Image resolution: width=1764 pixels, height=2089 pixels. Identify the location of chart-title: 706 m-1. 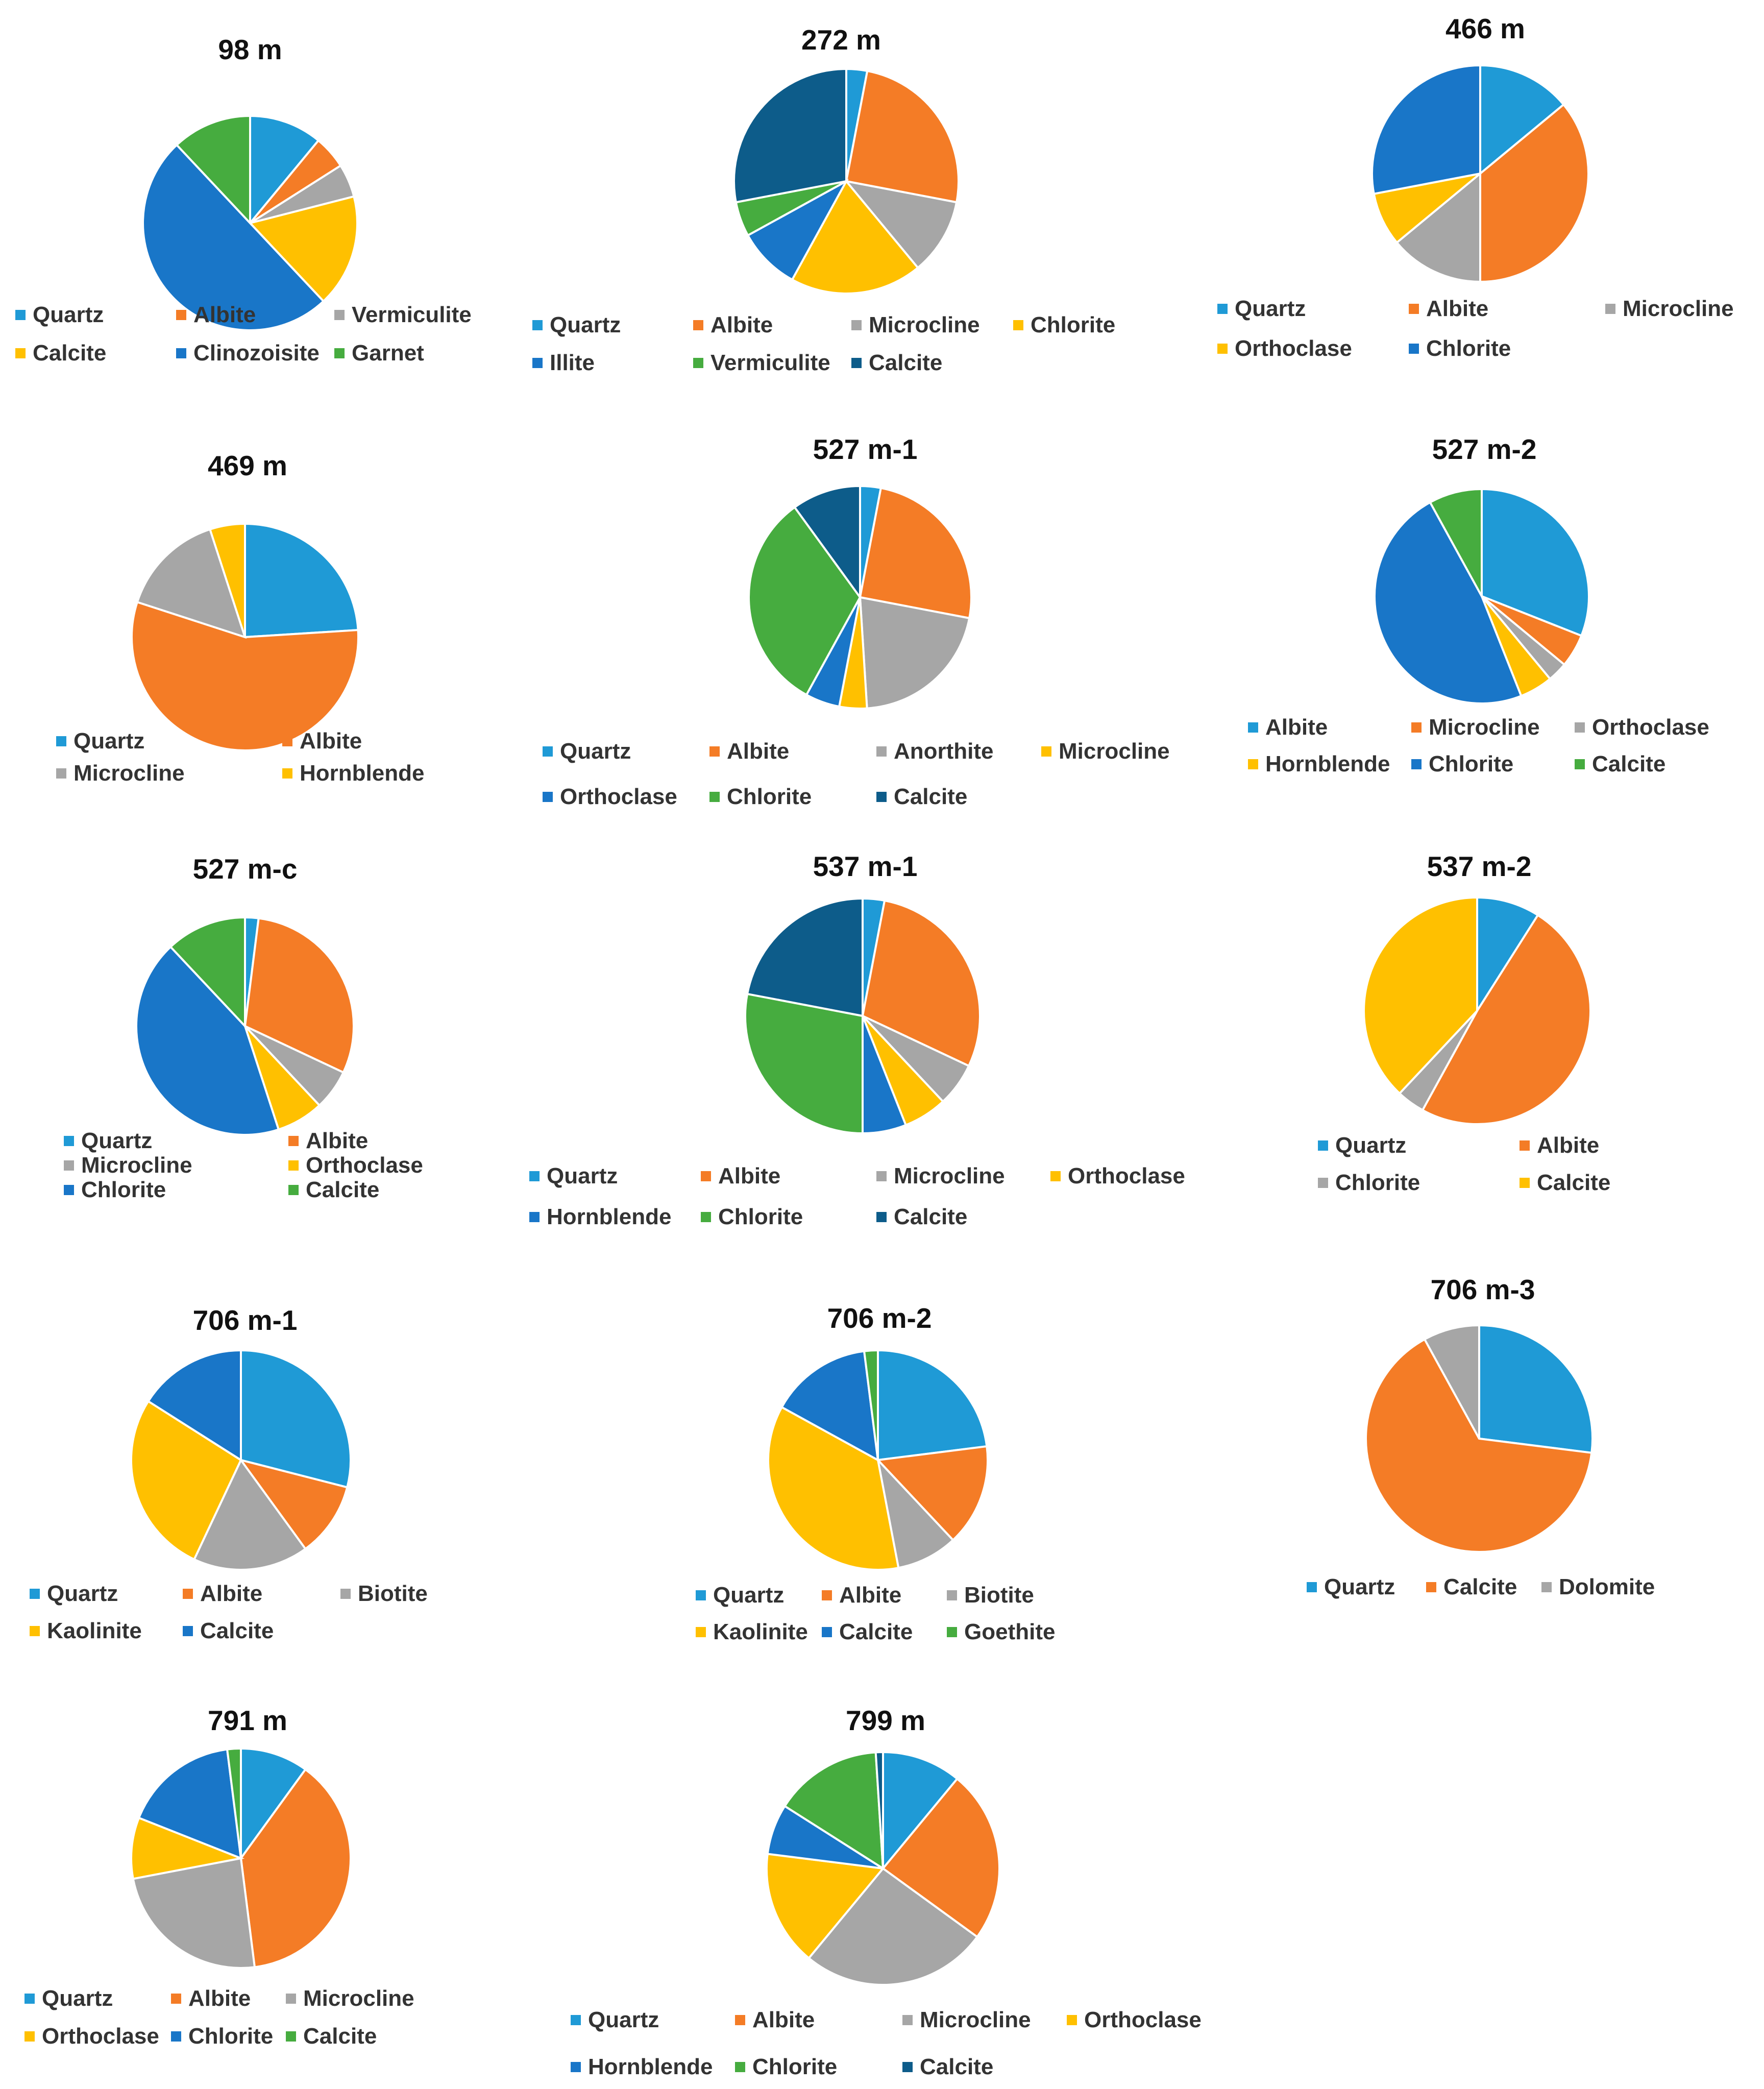
(245, 1320).